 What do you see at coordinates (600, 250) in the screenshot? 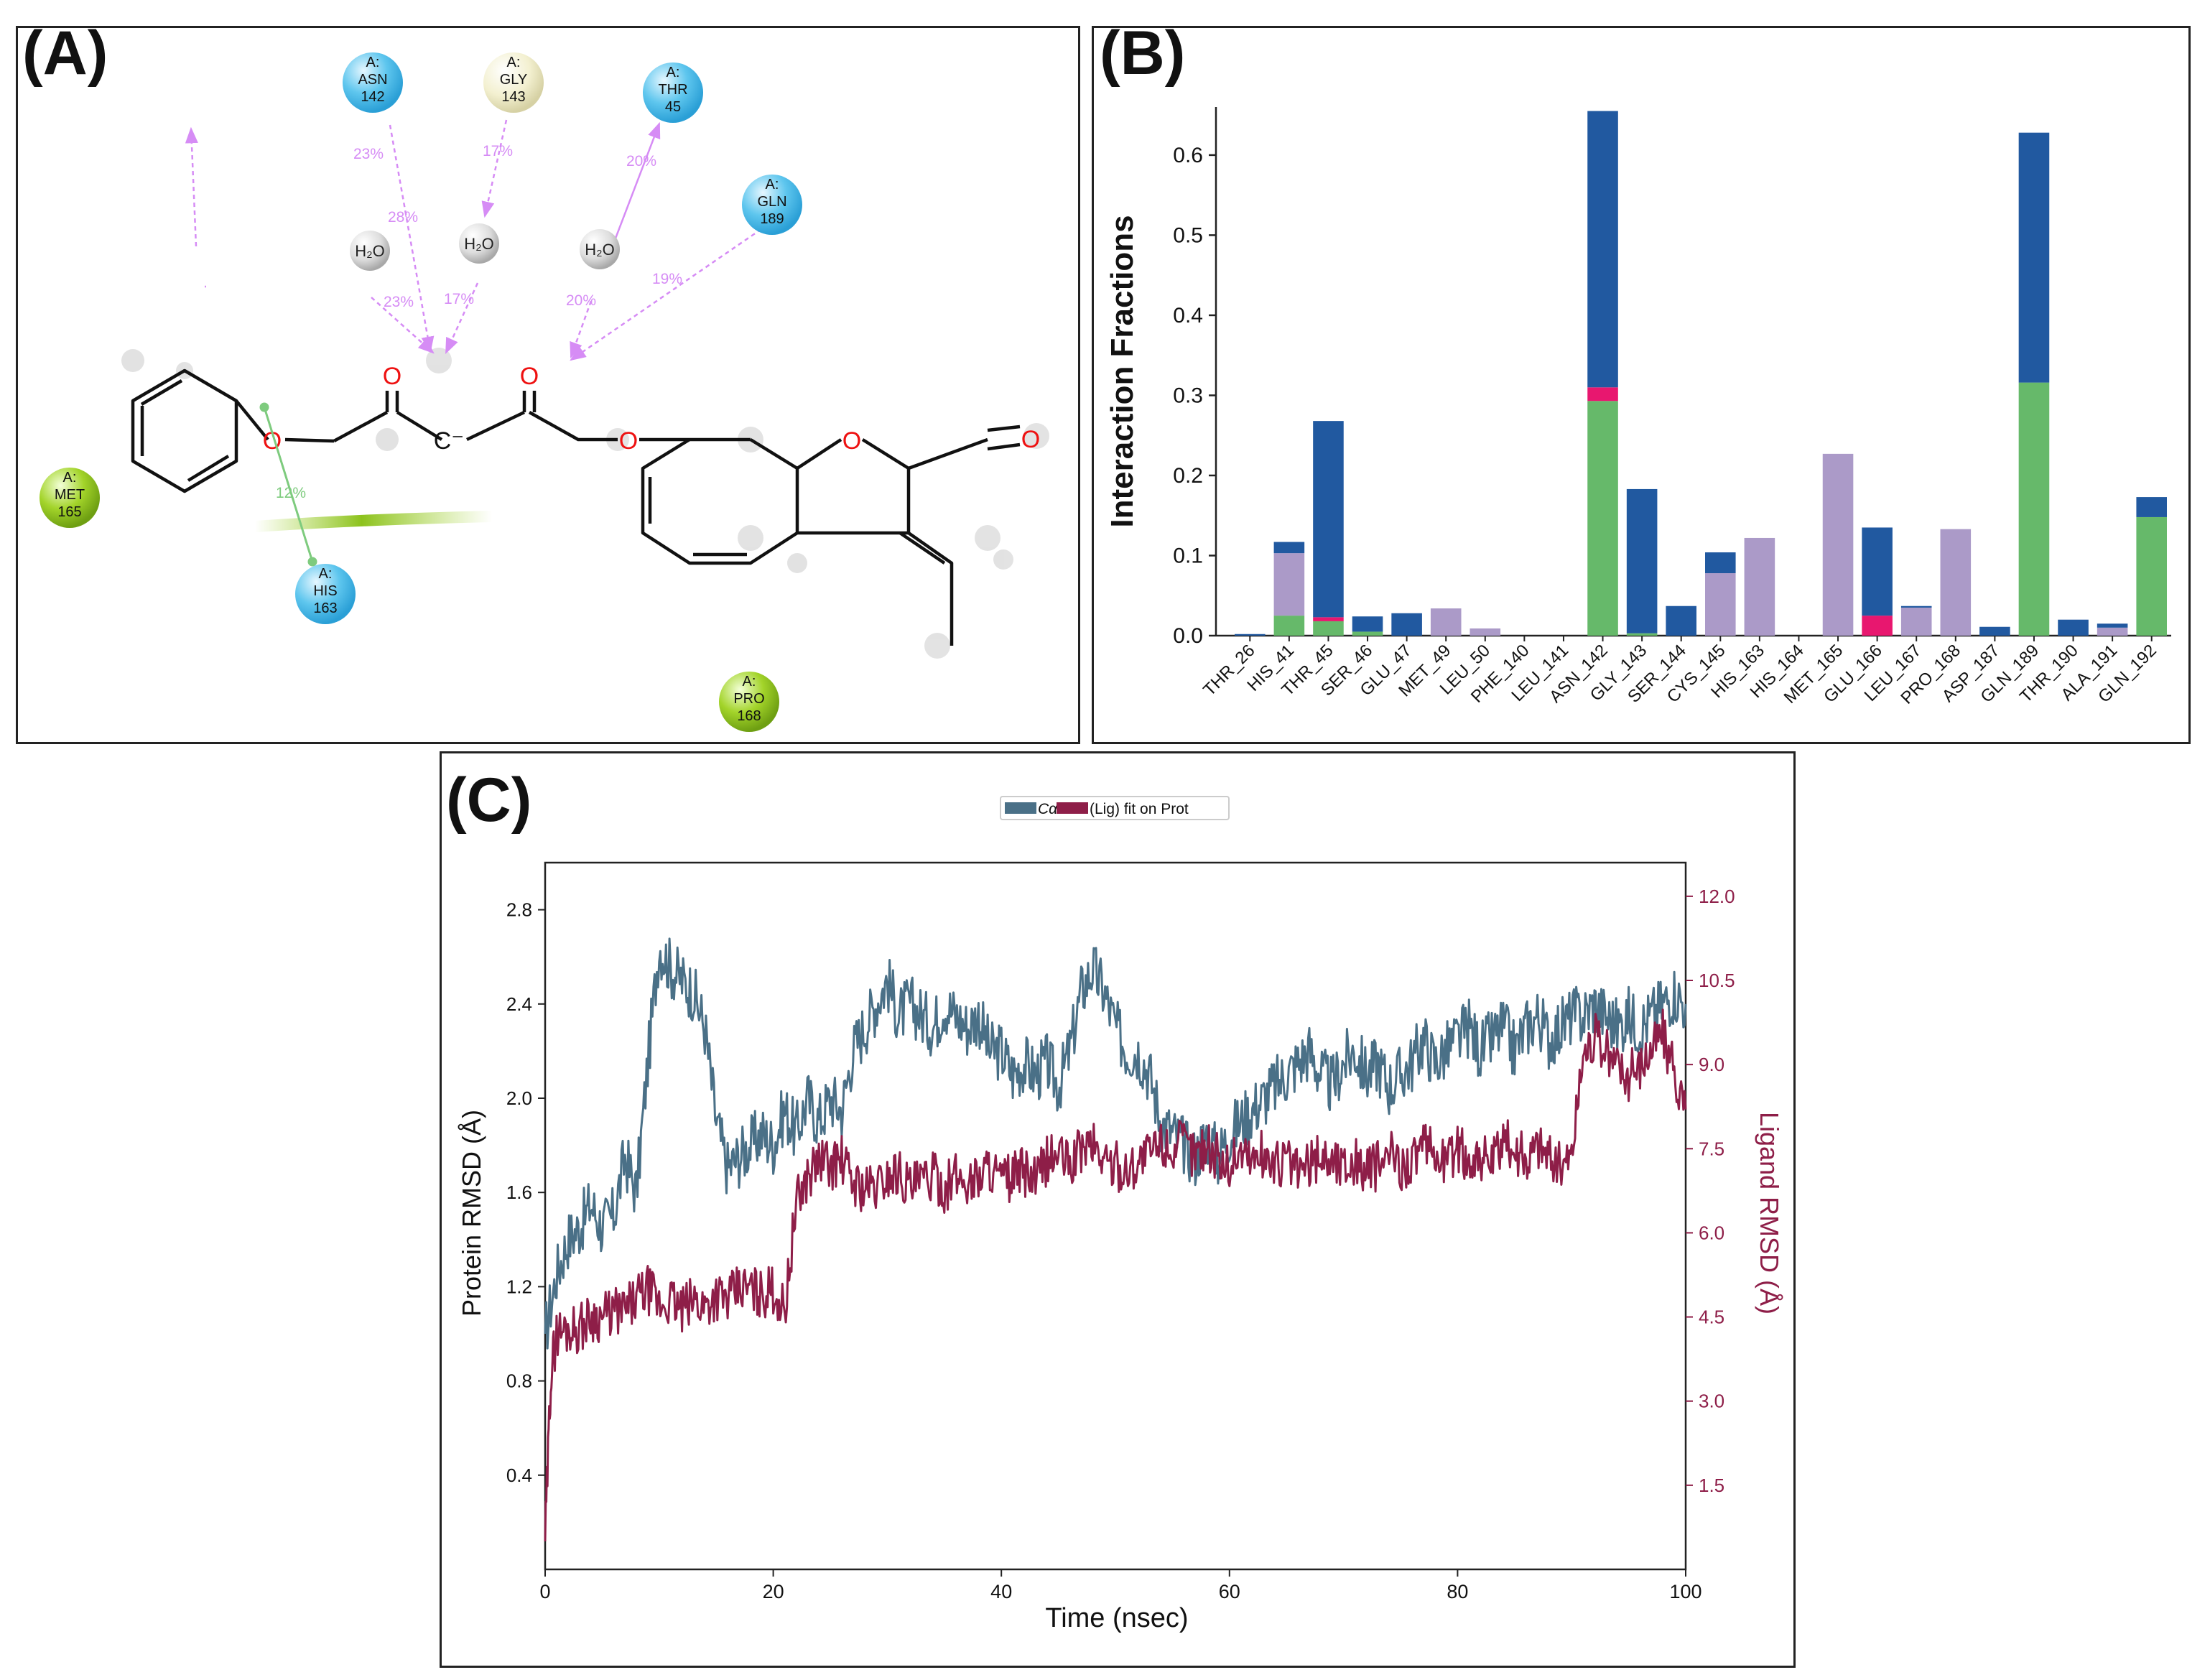
I see `water-3-label: H₂O` at bounding box center [600, 250].